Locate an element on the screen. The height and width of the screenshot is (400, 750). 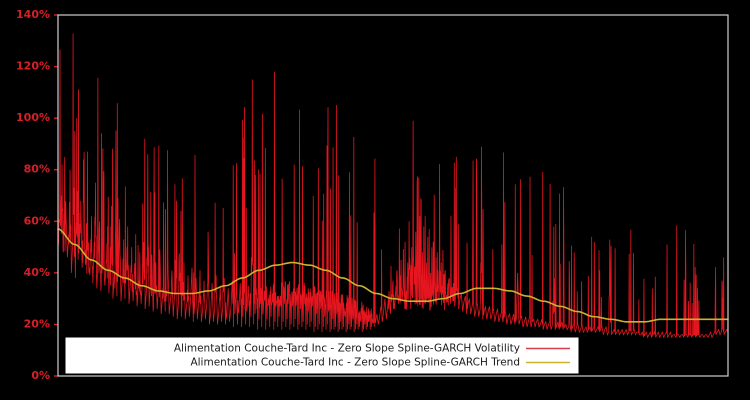
legend-box is located at coordinates (322, 355).